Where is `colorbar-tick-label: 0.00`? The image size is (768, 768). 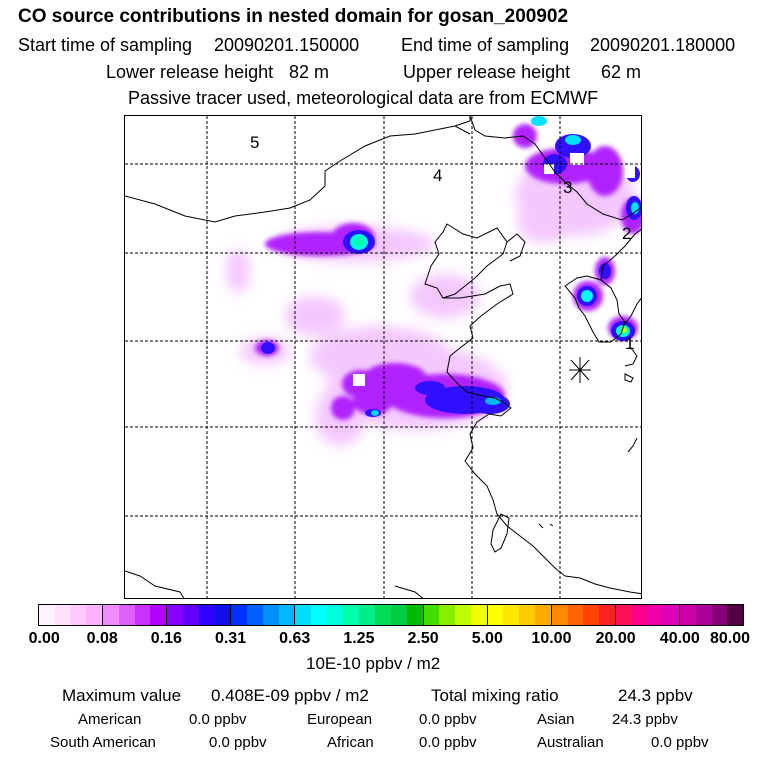
colorbar-tick-label: 0.00 is located at coordinates (44, 638).